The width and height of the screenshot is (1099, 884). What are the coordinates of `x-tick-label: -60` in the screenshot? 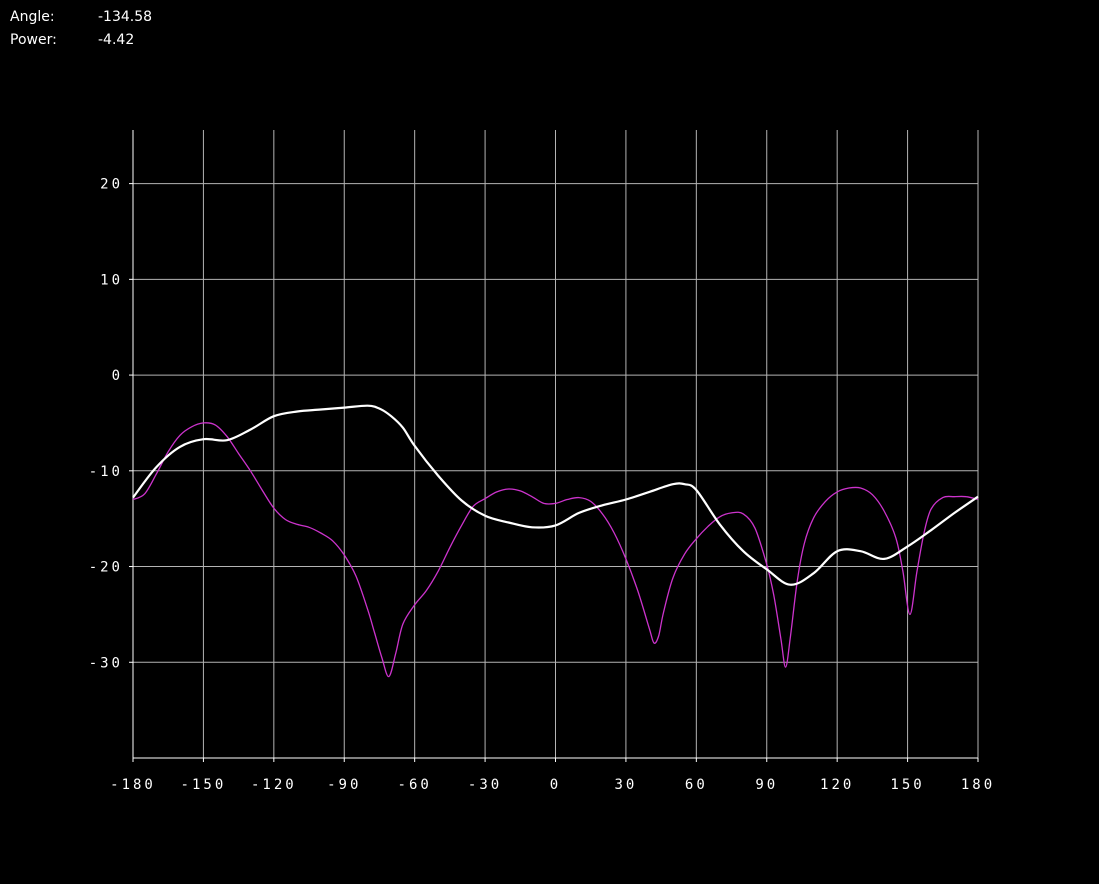 It's located at (415, 785).